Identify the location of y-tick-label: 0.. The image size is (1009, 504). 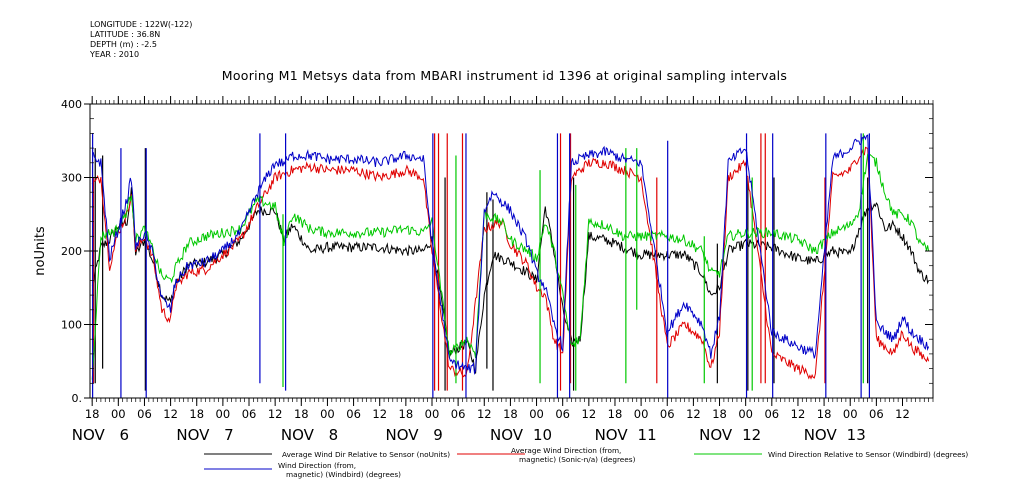
(77, 398).